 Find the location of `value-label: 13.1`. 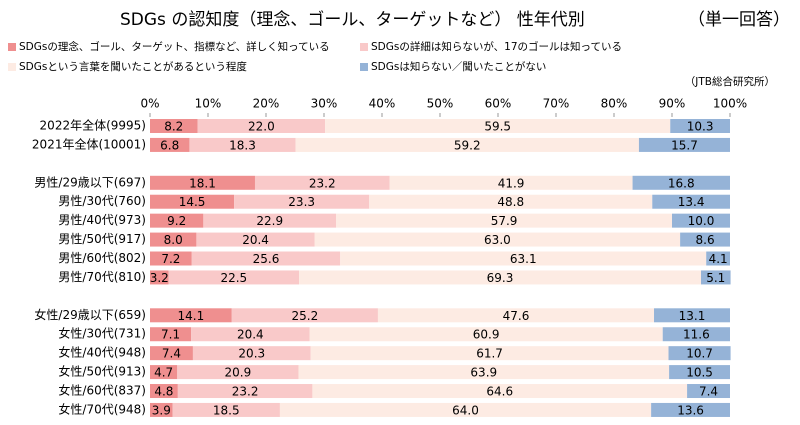

value-label: 13.1 is located at coordinates (692, 316).